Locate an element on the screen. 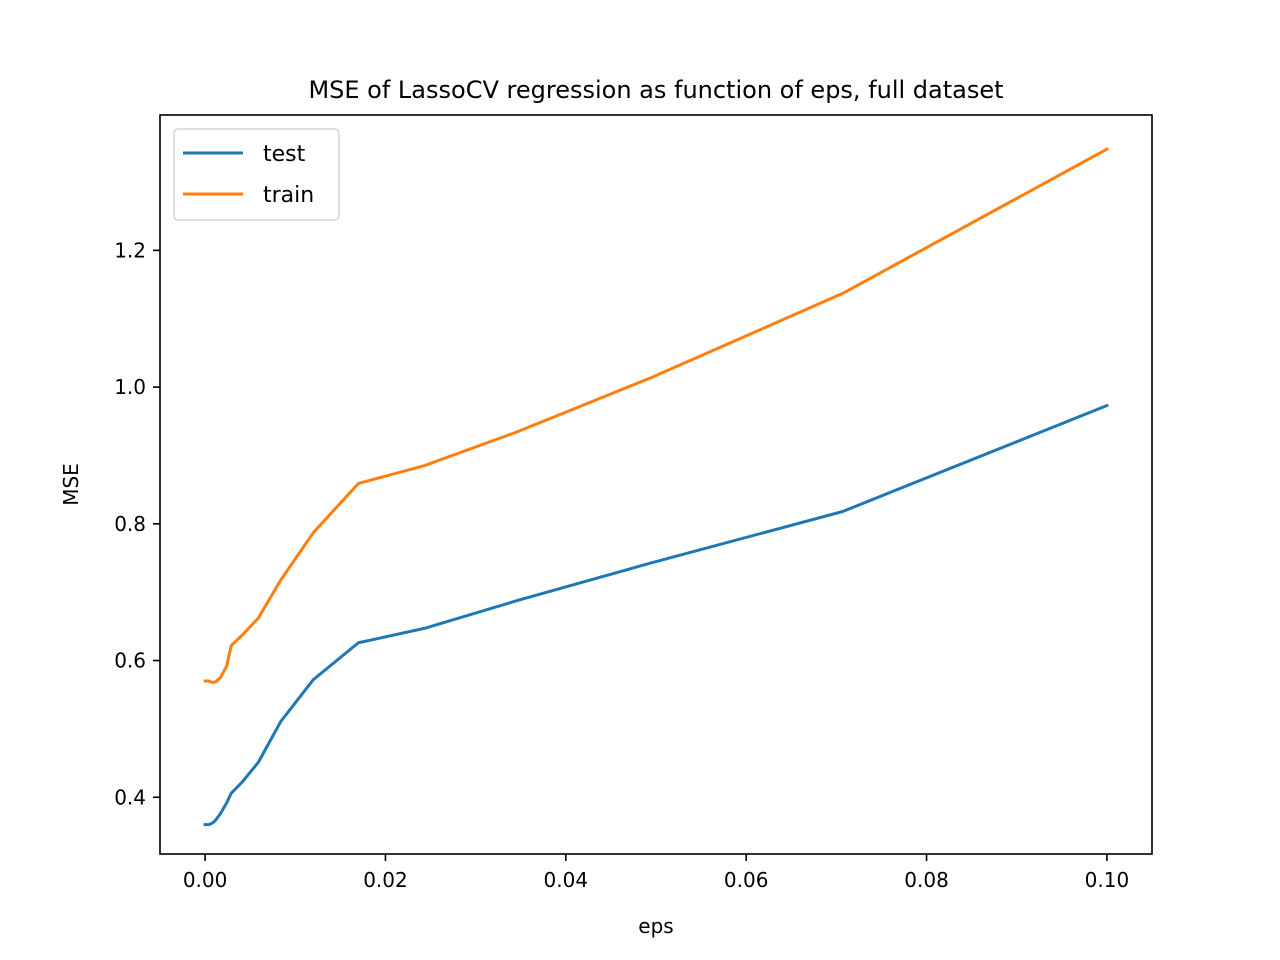  x-axis-label: eps is located at coordinates (655, 926).